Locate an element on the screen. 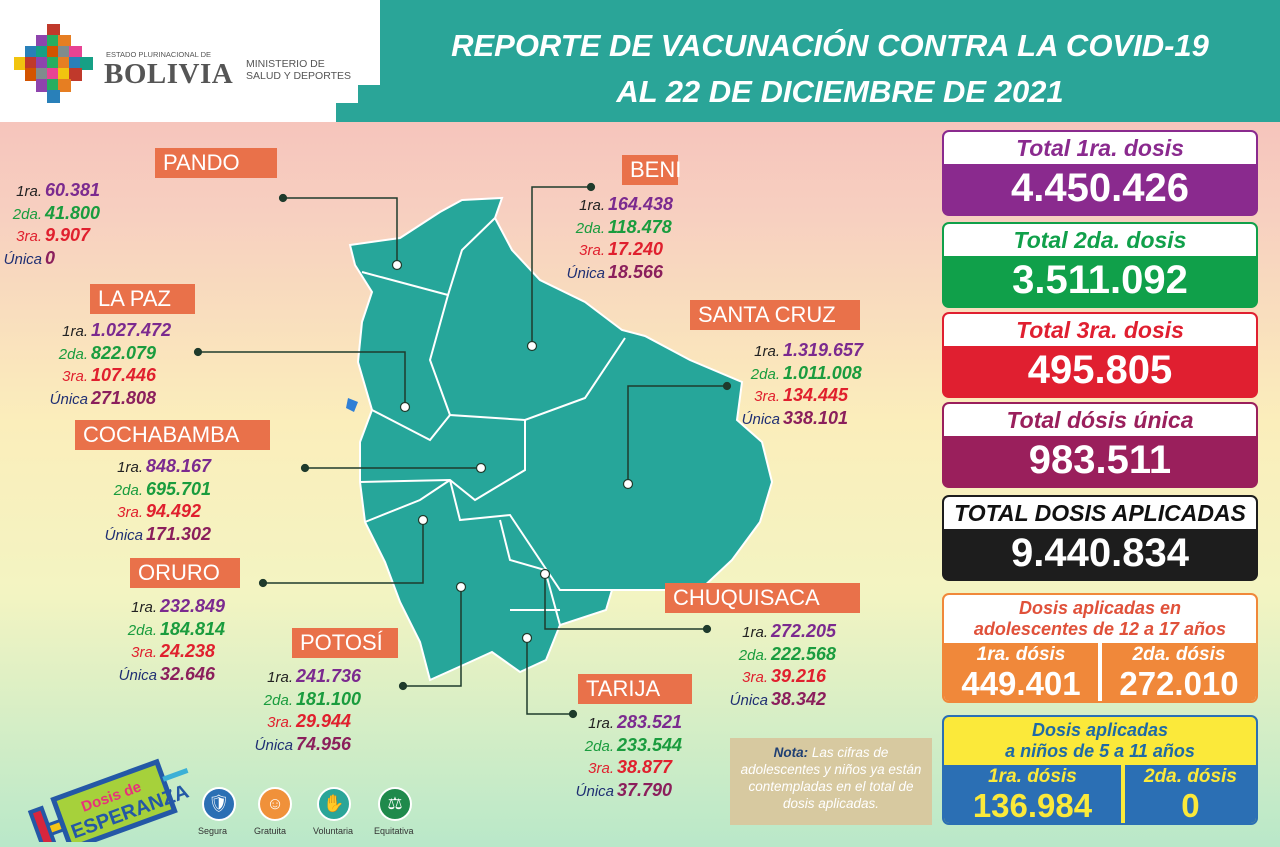 The image size is (1280, 847). dose-line-second: 2da. 118.478 is located at coordinates (336, 227).